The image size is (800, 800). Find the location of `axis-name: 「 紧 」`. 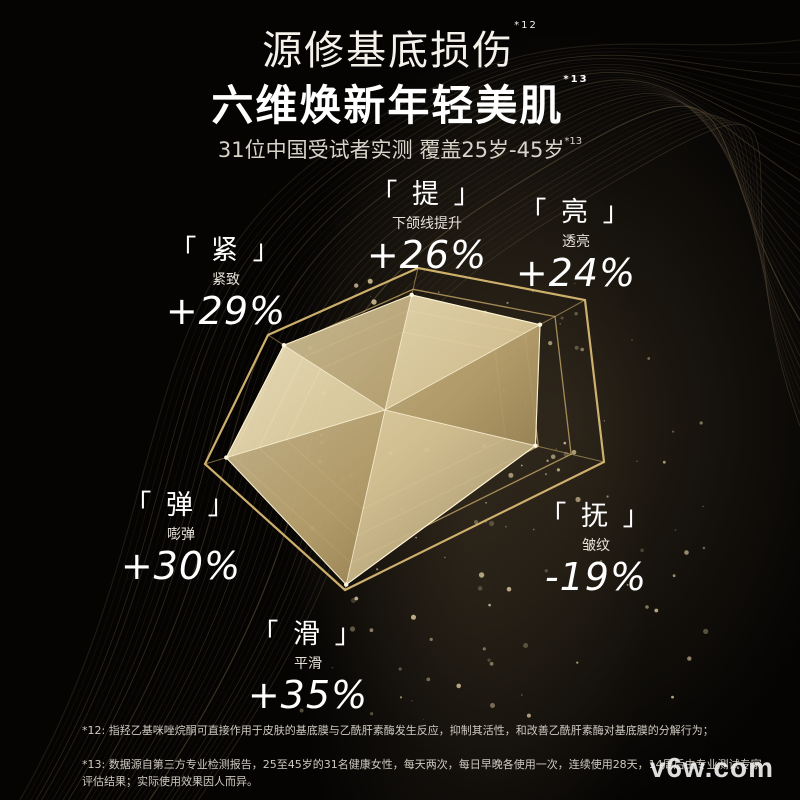

axis-name: 「 紧 」 is located at coordinates (226, 250).